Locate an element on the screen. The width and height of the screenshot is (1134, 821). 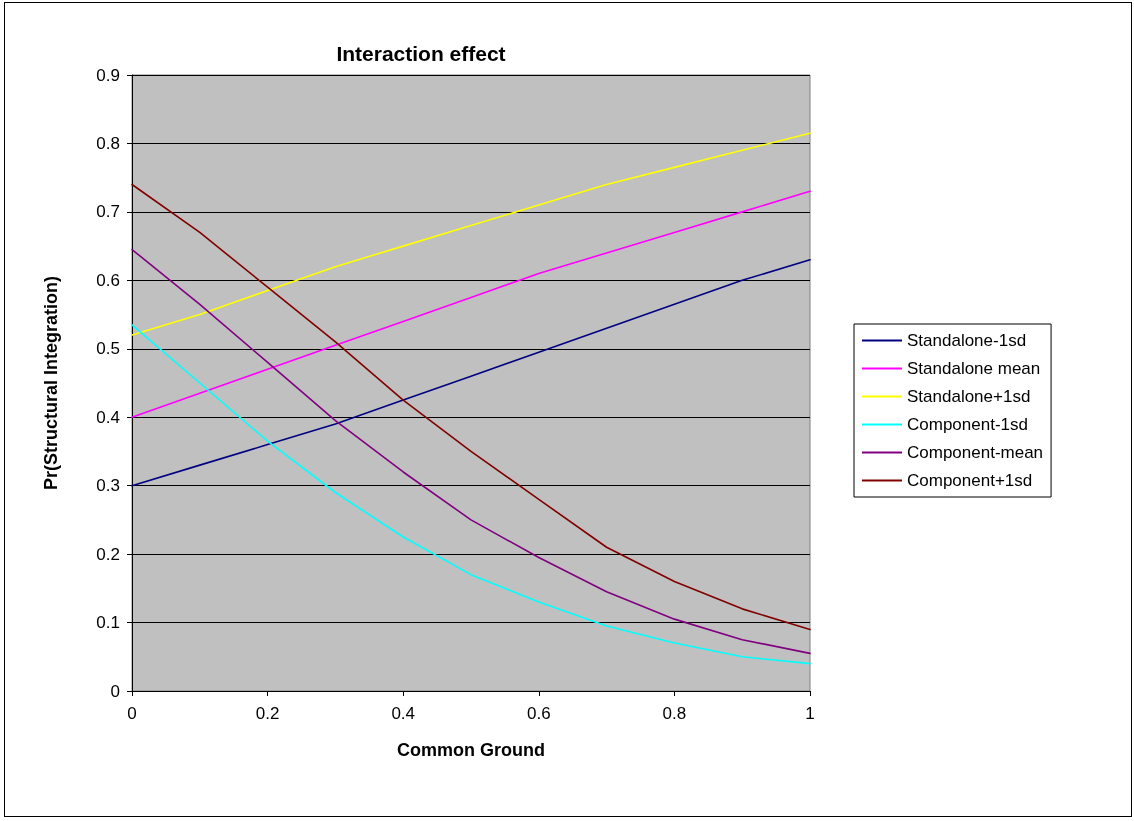
x-tick-label: 0.8 is located at coordinates (674, 713).